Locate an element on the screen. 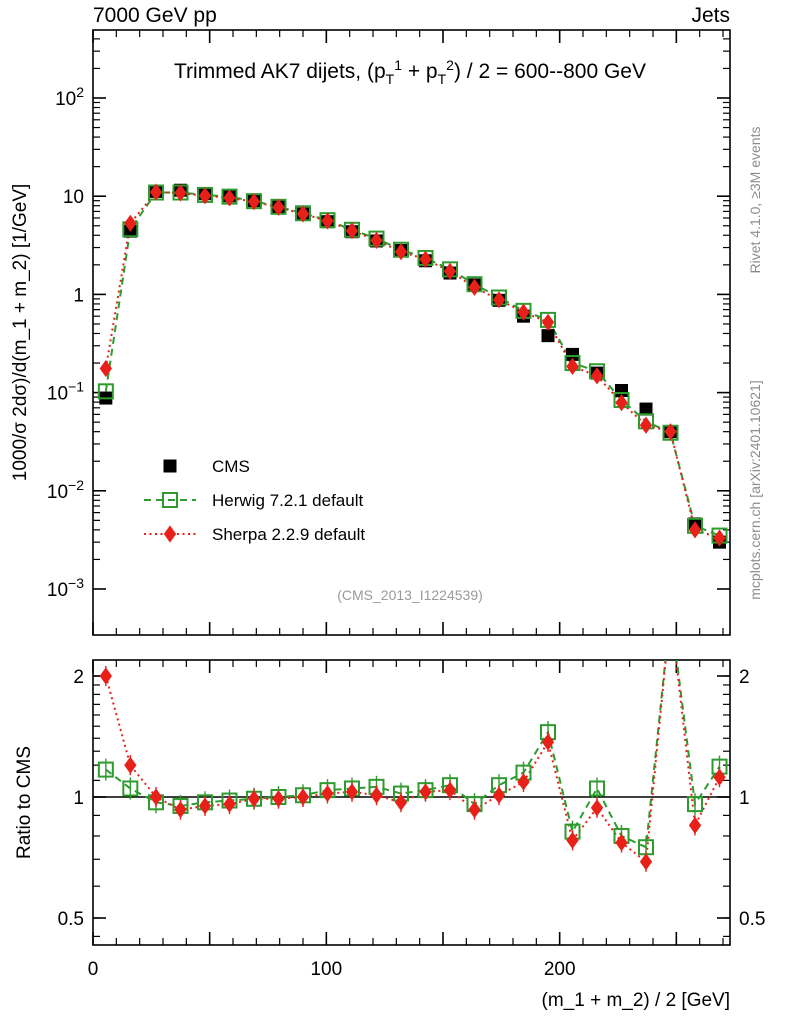 The height and width of the screenshot is (1024, 786). main-y-tick-label: 10⁻² is located at coordinates (65, 490).